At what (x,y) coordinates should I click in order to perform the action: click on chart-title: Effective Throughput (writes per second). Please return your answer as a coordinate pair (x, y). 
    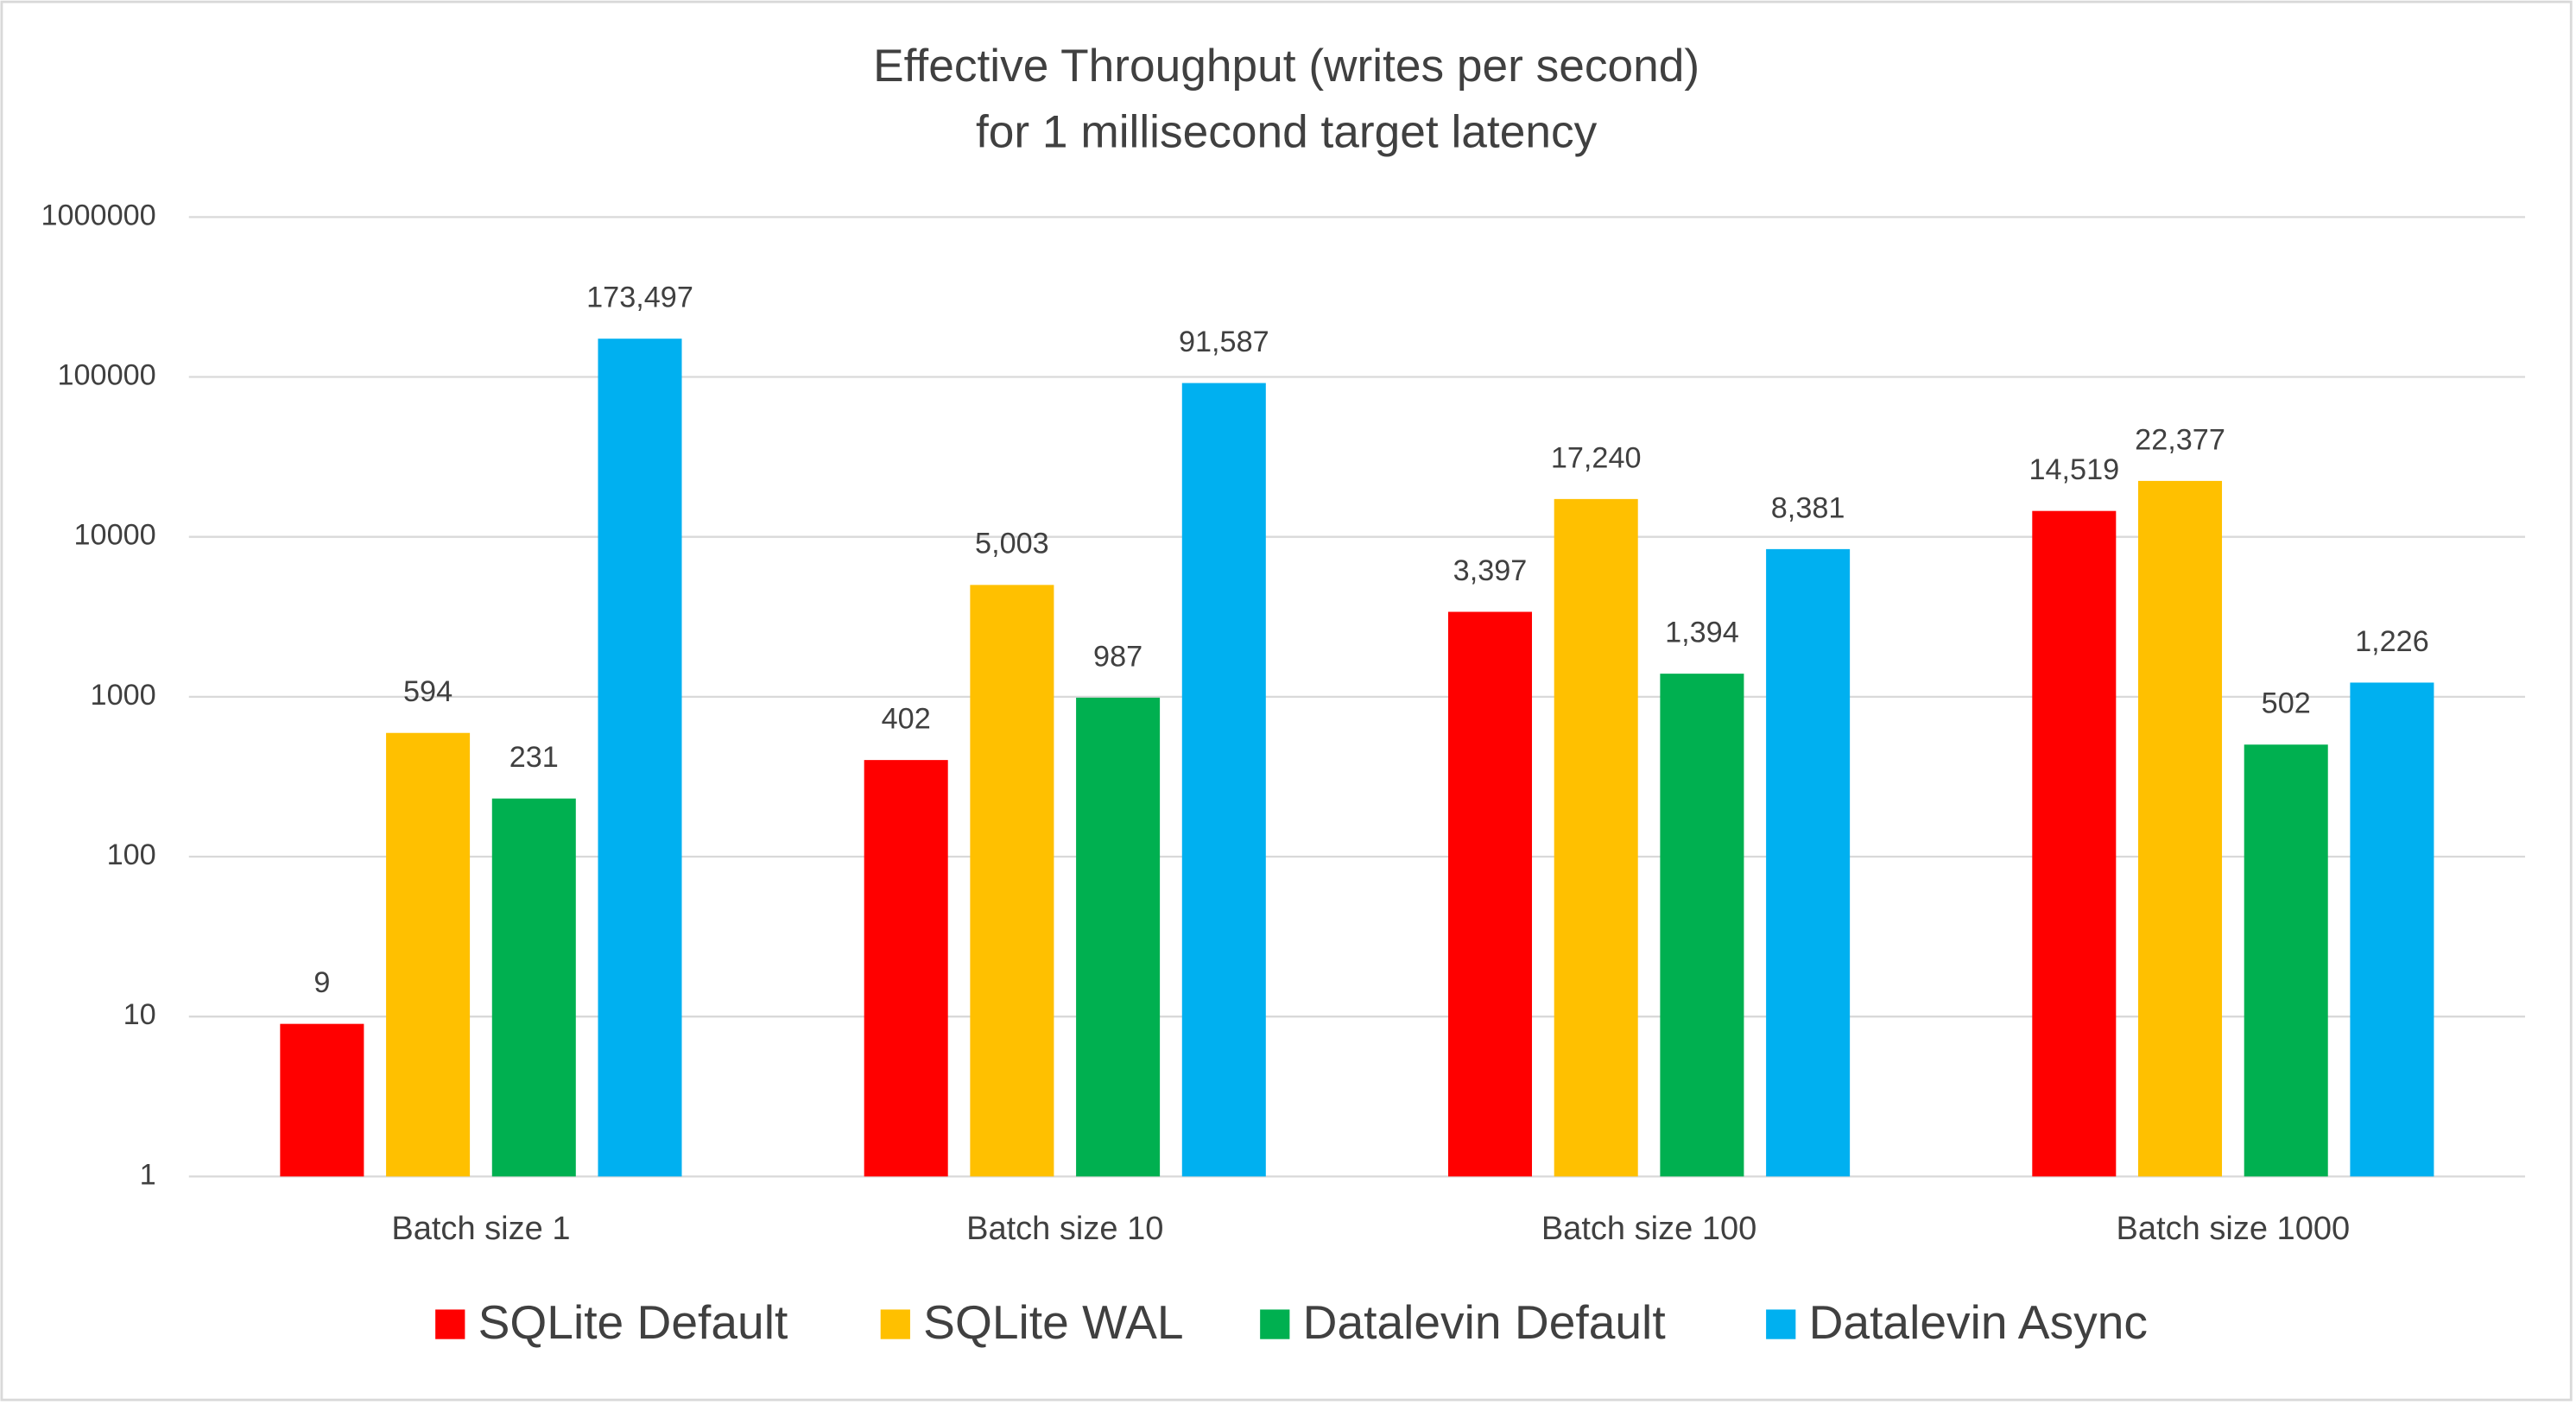
    Looking at the image, I should click on (1286, 66).